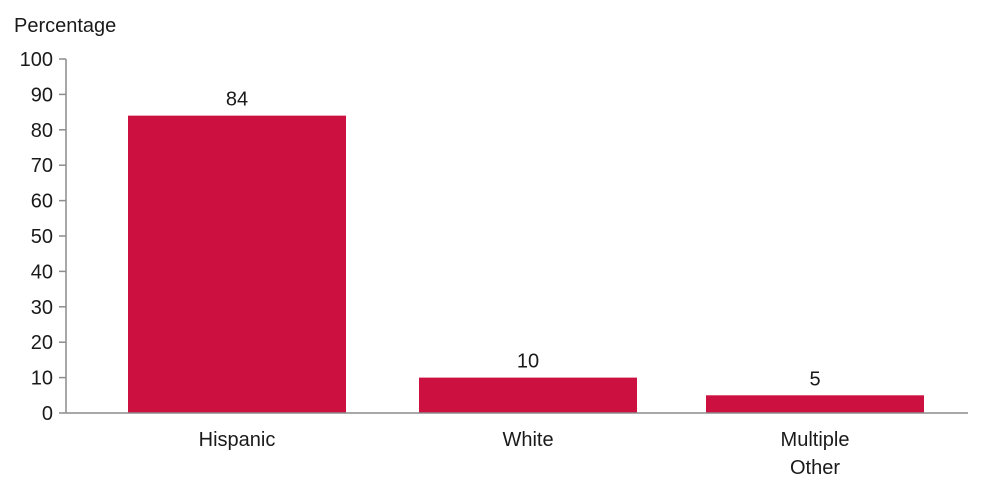  I want to click on data-label: 84, so click(237, 100).